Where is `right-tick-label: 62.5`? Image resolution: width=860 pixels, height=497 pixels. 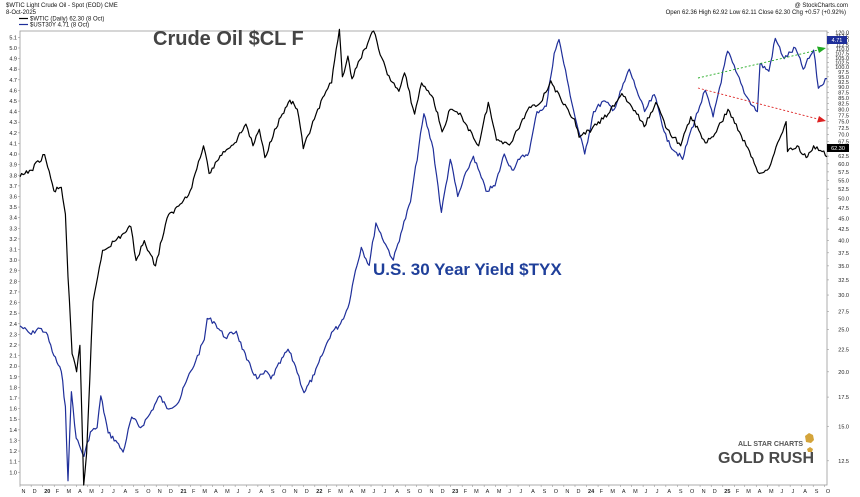
right-tick-label: 62.5 is located at coordinates (843, 157).